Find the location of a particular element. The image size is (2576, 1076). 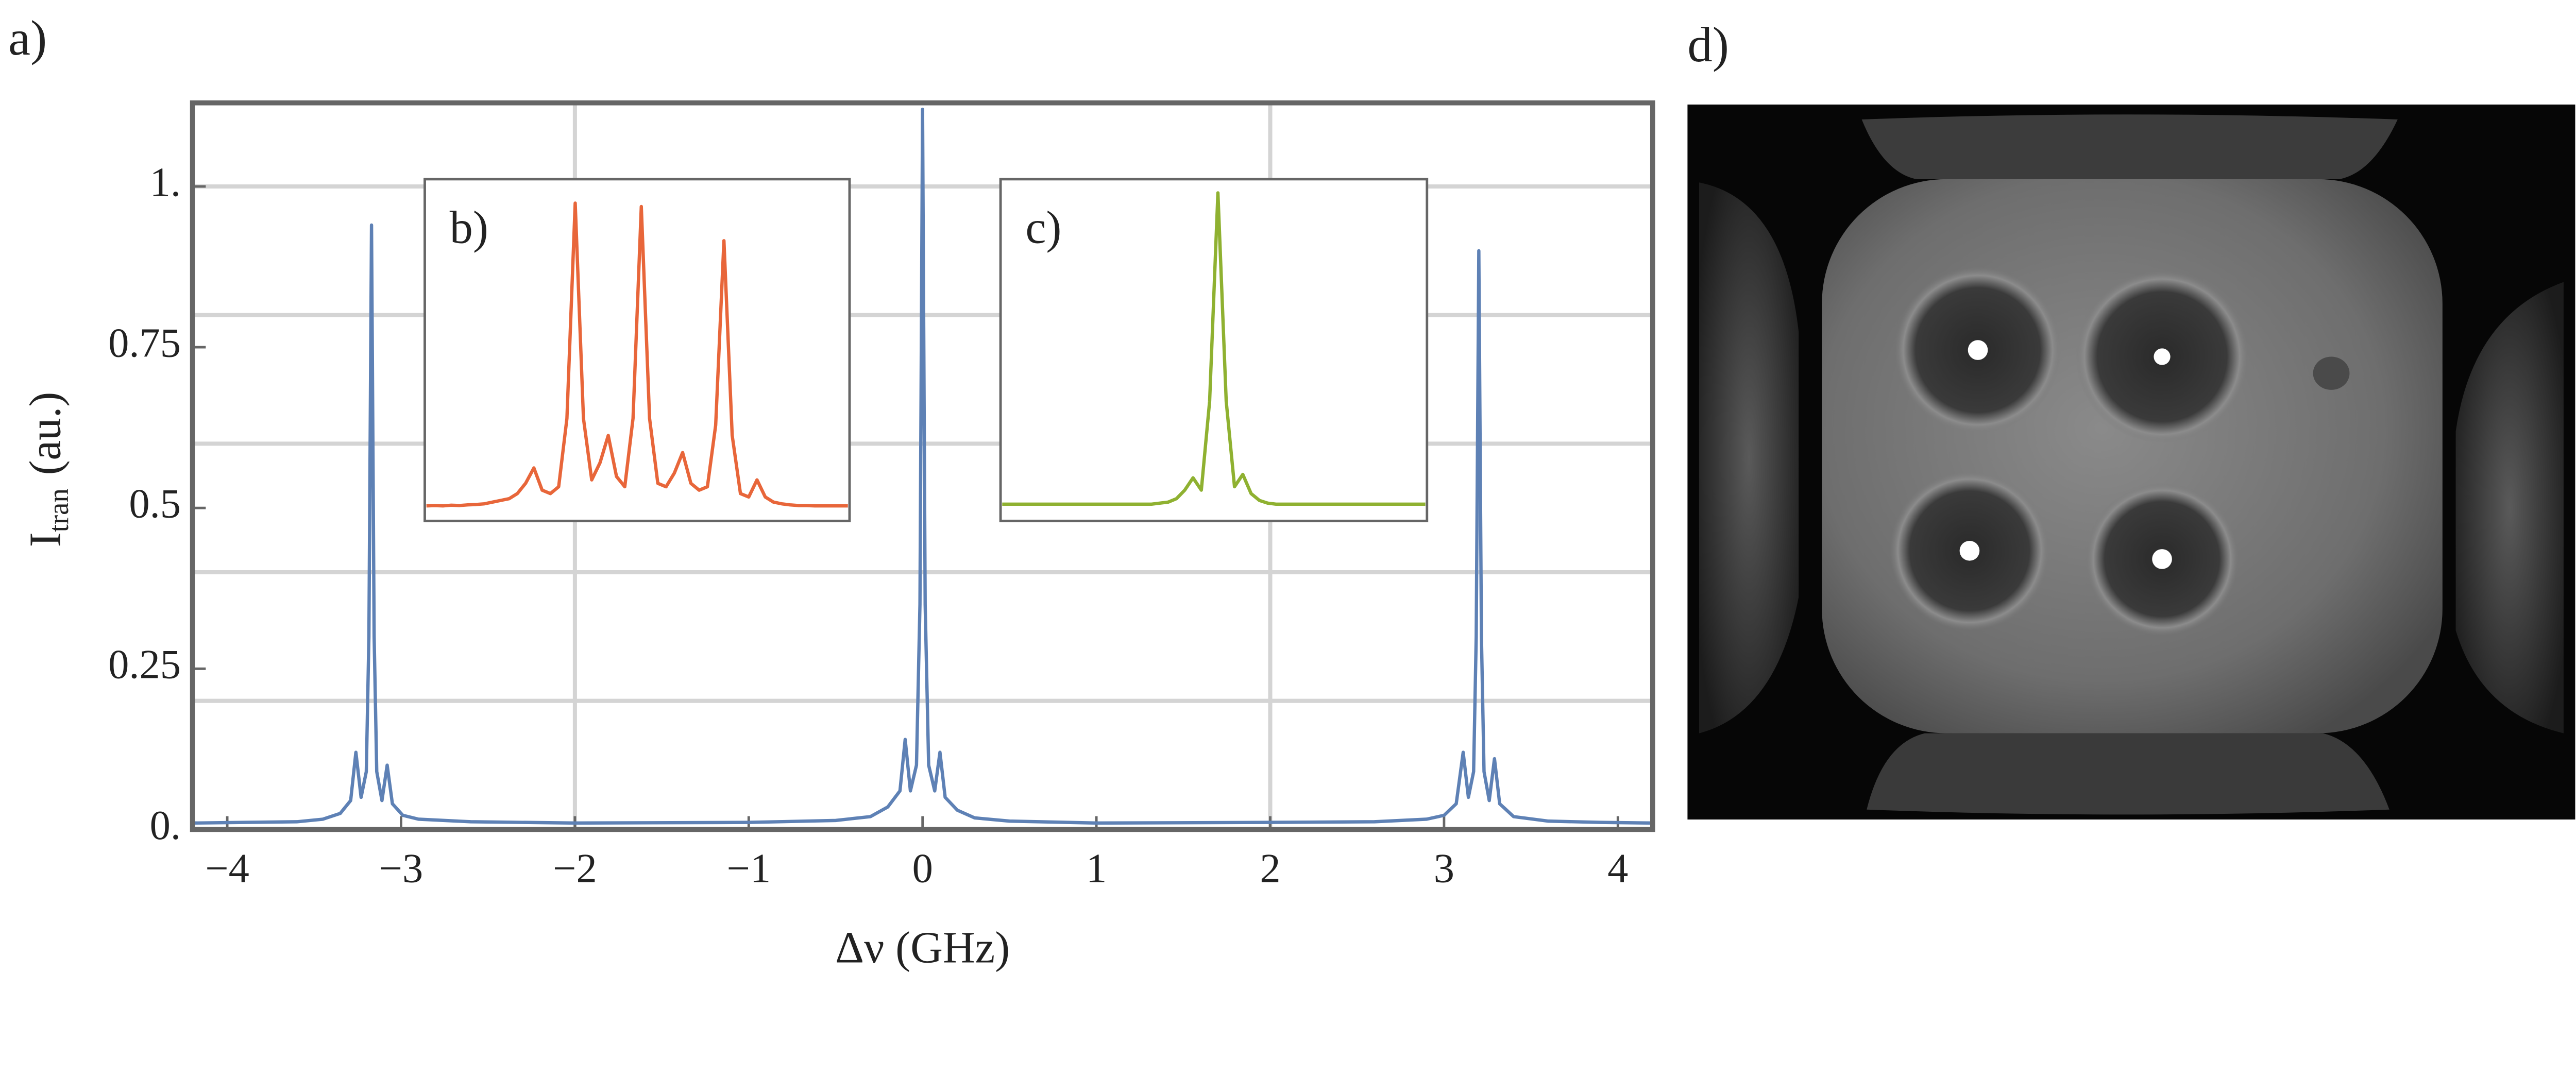

y-axis-label-main: I is located at coordinates (45, 539).